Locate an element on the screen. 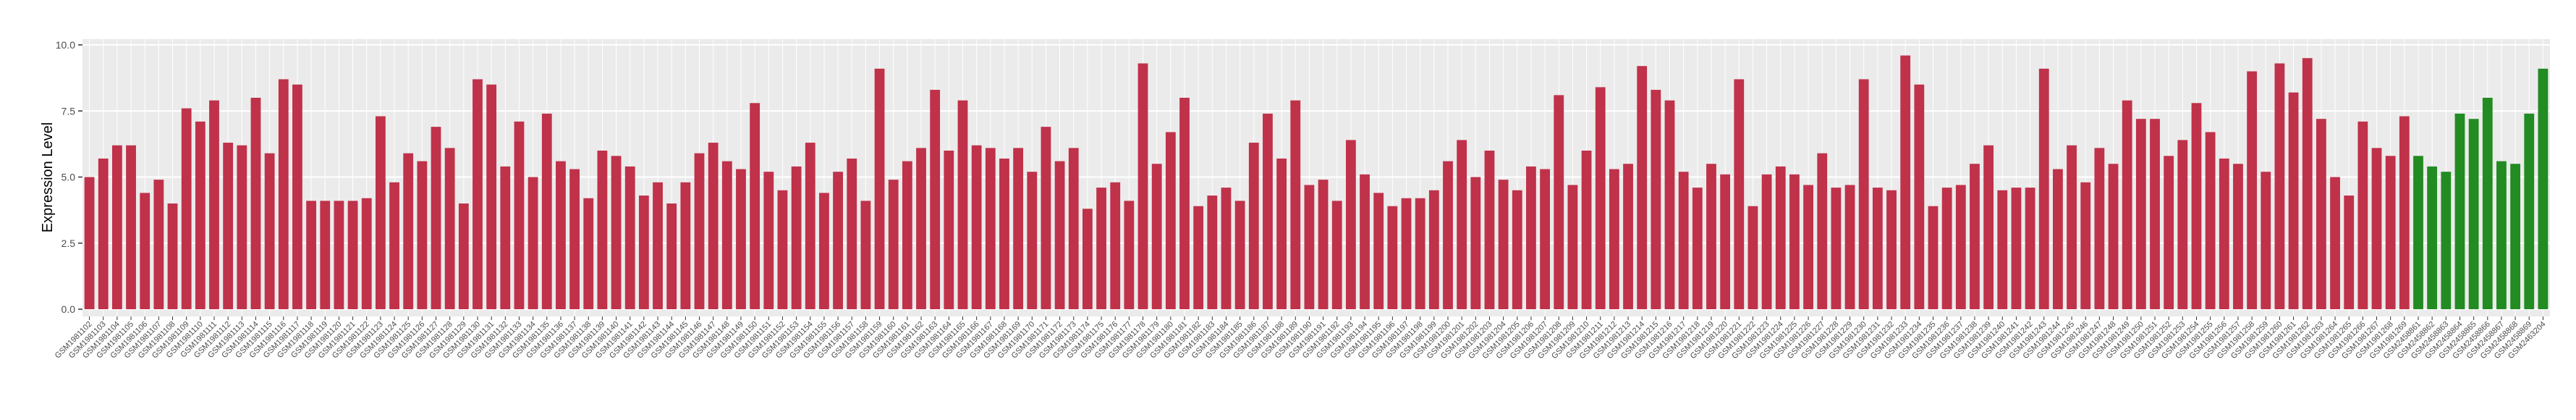 The width and height of the screenshot is (2576, 420). y-tick-label: 7.5 is located at coordinates (69, 111).